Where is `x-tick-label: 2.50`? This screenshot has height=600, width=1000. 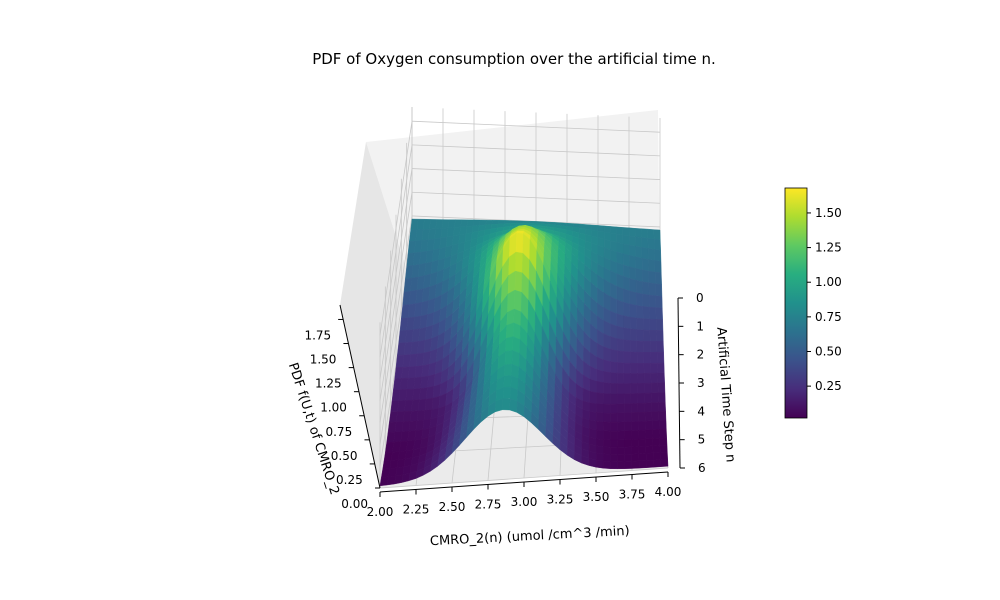
x-tick-label: 2.50 is located at coordinates (452, 507).